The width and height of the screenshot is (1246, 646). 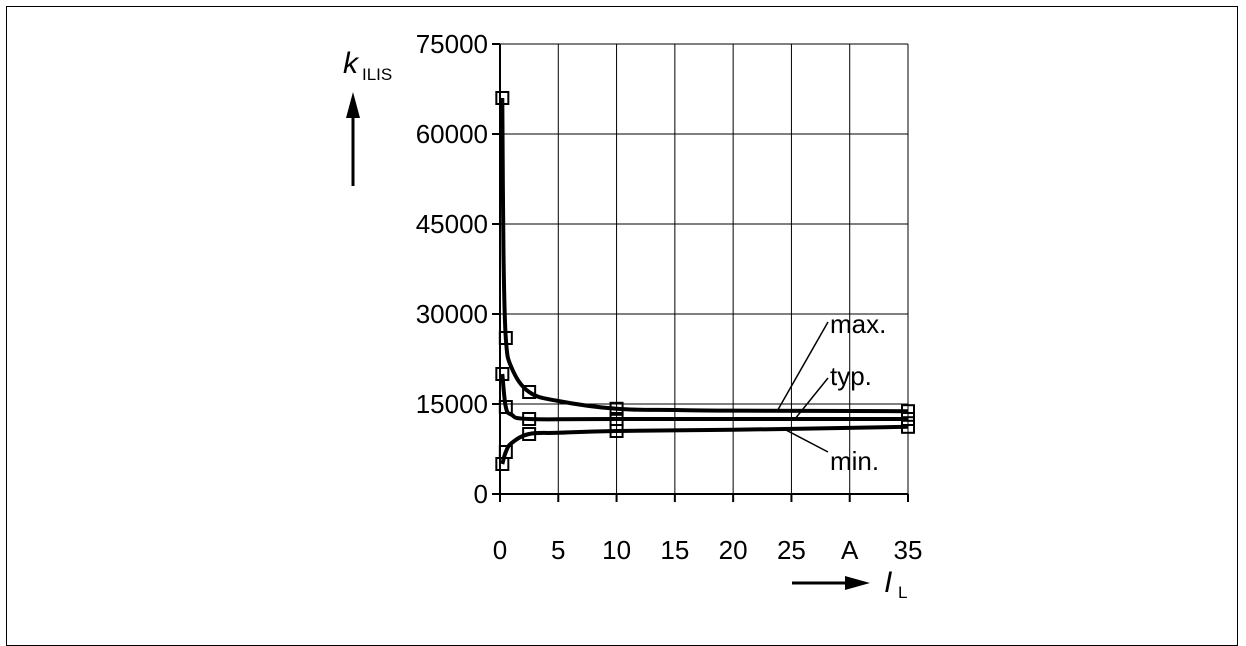 I want to click on x-tick-label: 20, so click(x=733, y=550).